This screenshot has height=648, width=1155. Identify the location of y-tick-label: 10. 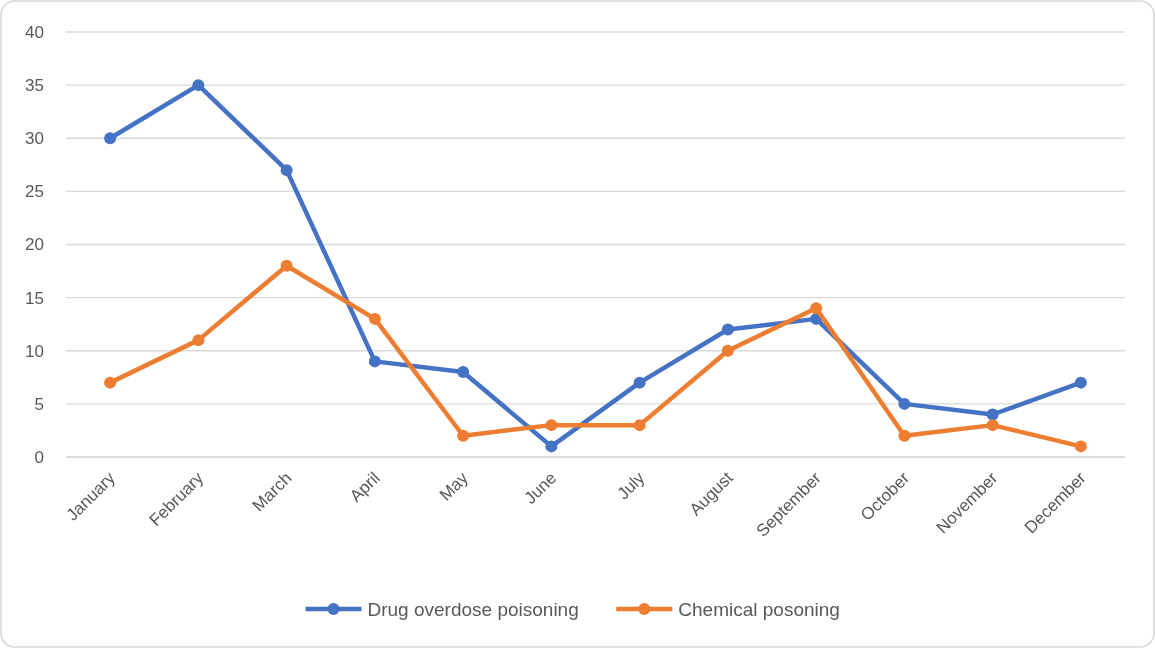
(34, 351).